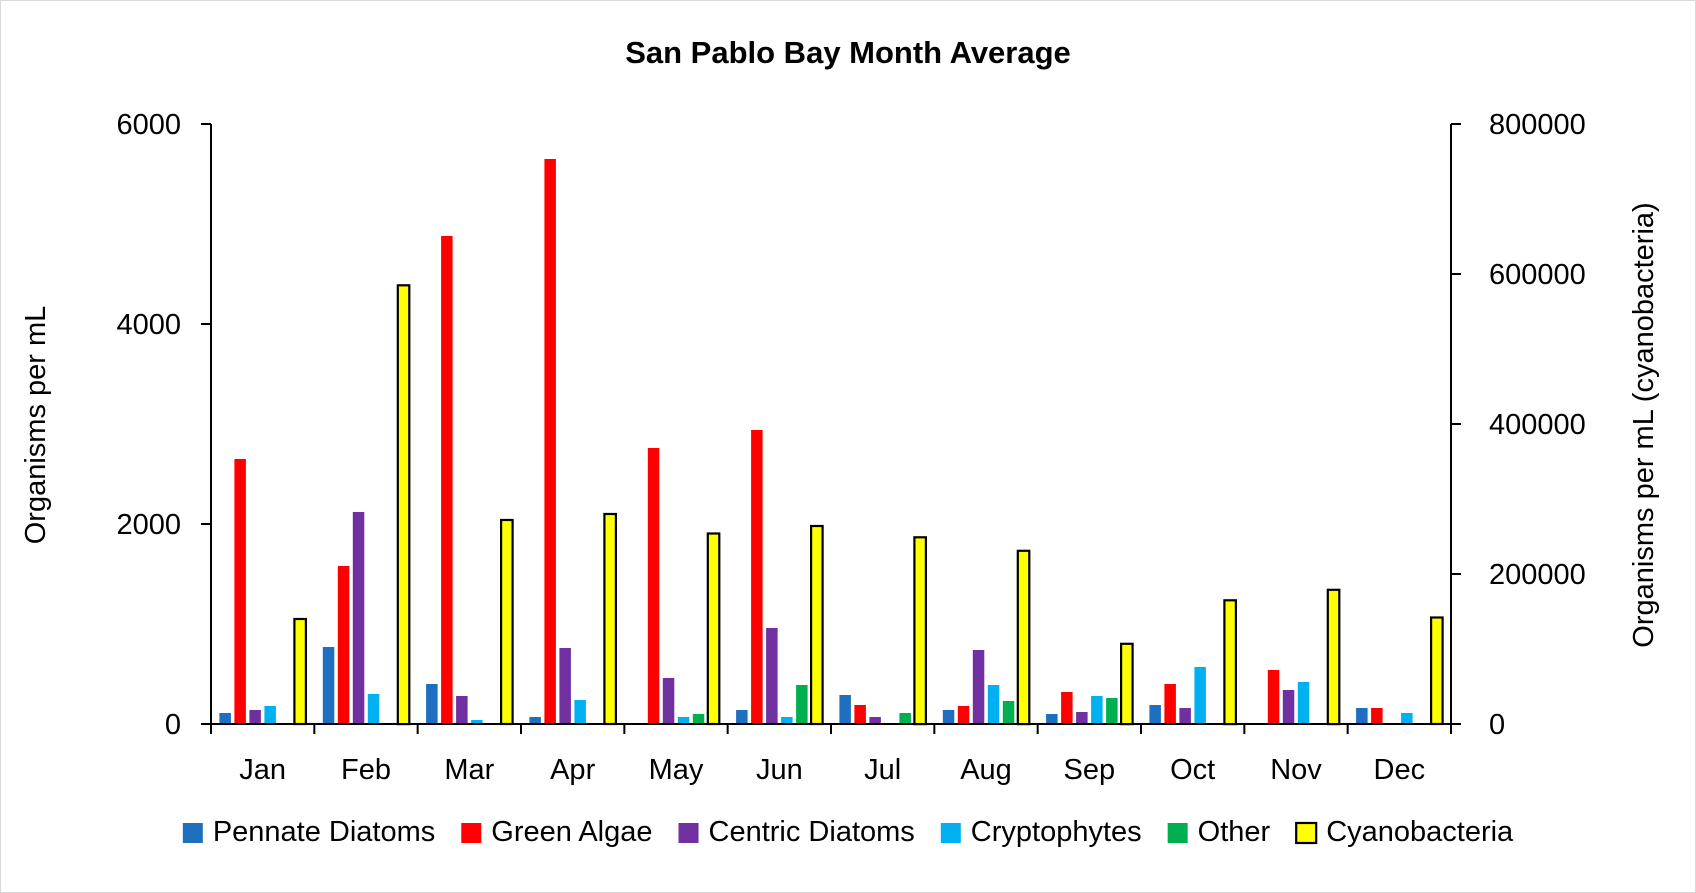 The height and width of the screenshot is (893, 1696). What do you see at coordinates (565, 686) in the screenshot?
I see `bar-centric-diatoms-apr` at bounding box center [565, 686].